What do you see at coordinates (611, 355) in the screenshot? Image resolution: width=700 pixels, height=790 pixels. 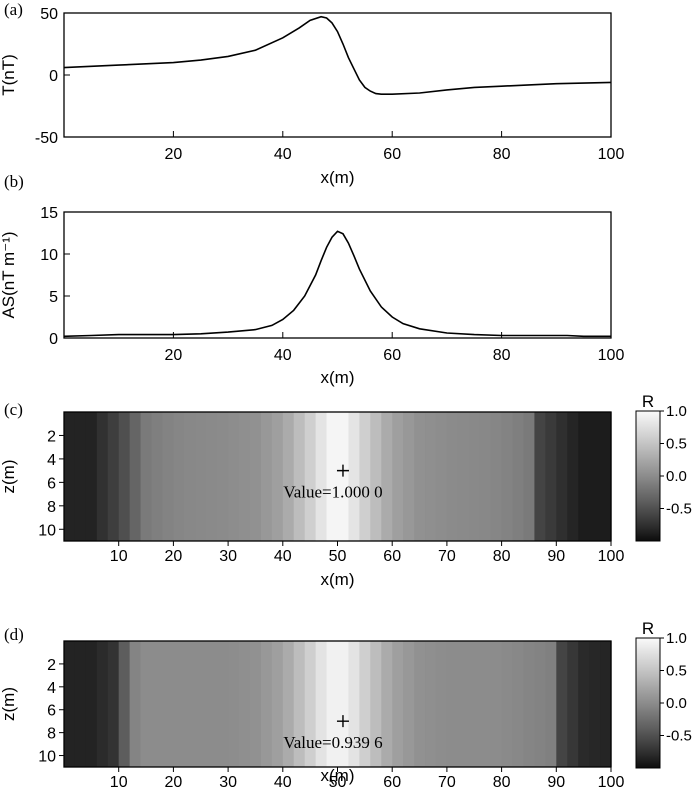 I see `x-tick-label: 100` at bounding box center [611, 355].